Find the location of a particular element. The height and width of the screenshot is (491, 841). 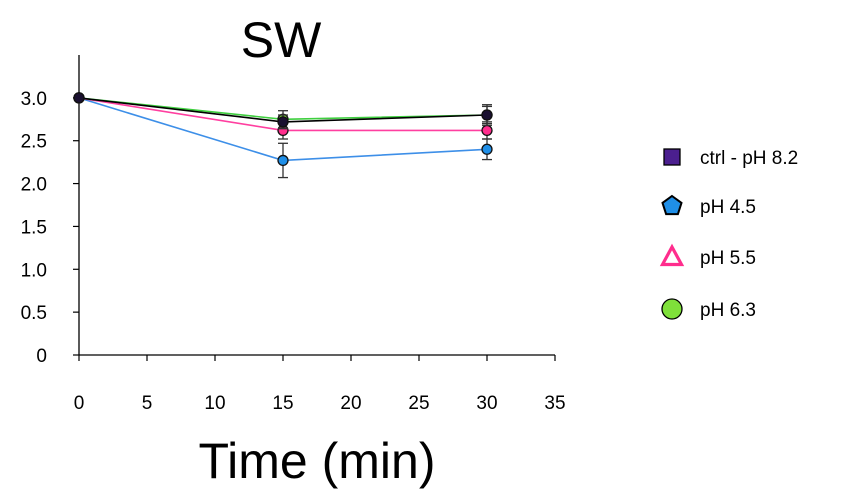

legend-label: pH 4.5 is located at coordinates (728, 207).